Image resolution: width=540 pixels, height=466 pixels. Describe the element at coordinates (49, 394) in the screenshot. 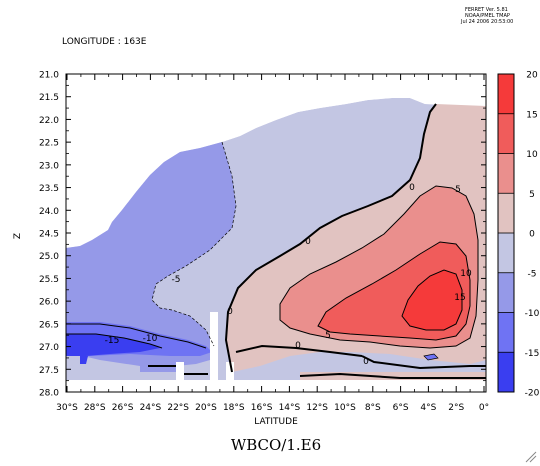

I see `y-tick-label: 28.0` at that location.